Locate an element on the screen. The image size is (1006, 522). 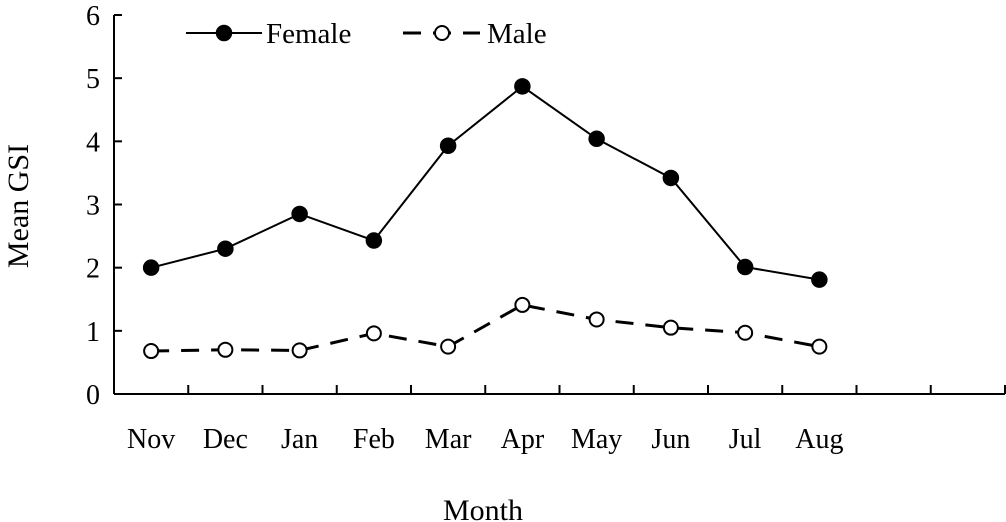
y-tick-label: 0 is located at coordinates (93, 395).